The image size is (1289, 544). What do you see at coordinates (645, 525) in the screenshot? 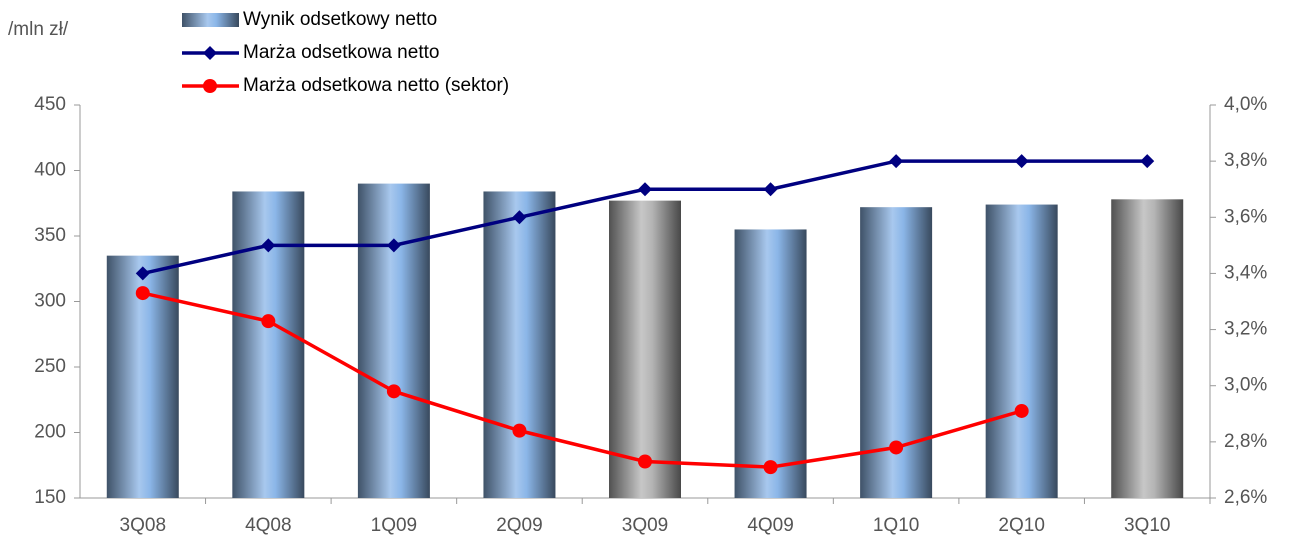
I see `x-tick-label: 3Q09` at bounding box center [645, 525].